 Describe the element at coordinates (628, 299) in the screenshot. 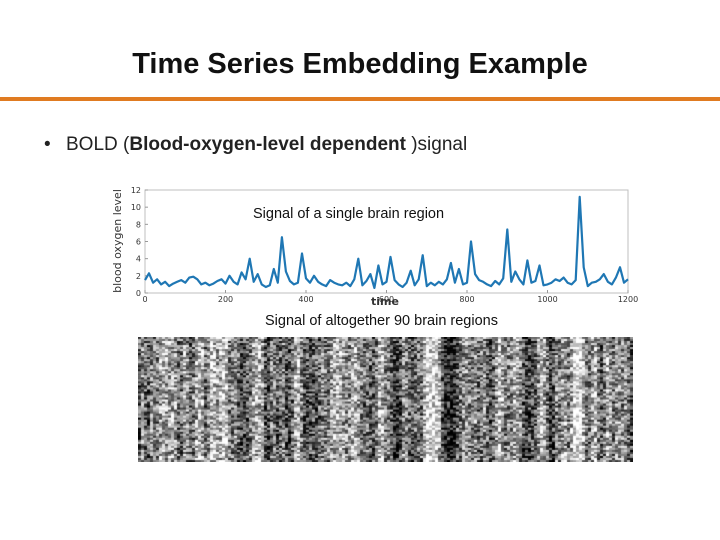

I see `x-tick-label: 1200` at that location.